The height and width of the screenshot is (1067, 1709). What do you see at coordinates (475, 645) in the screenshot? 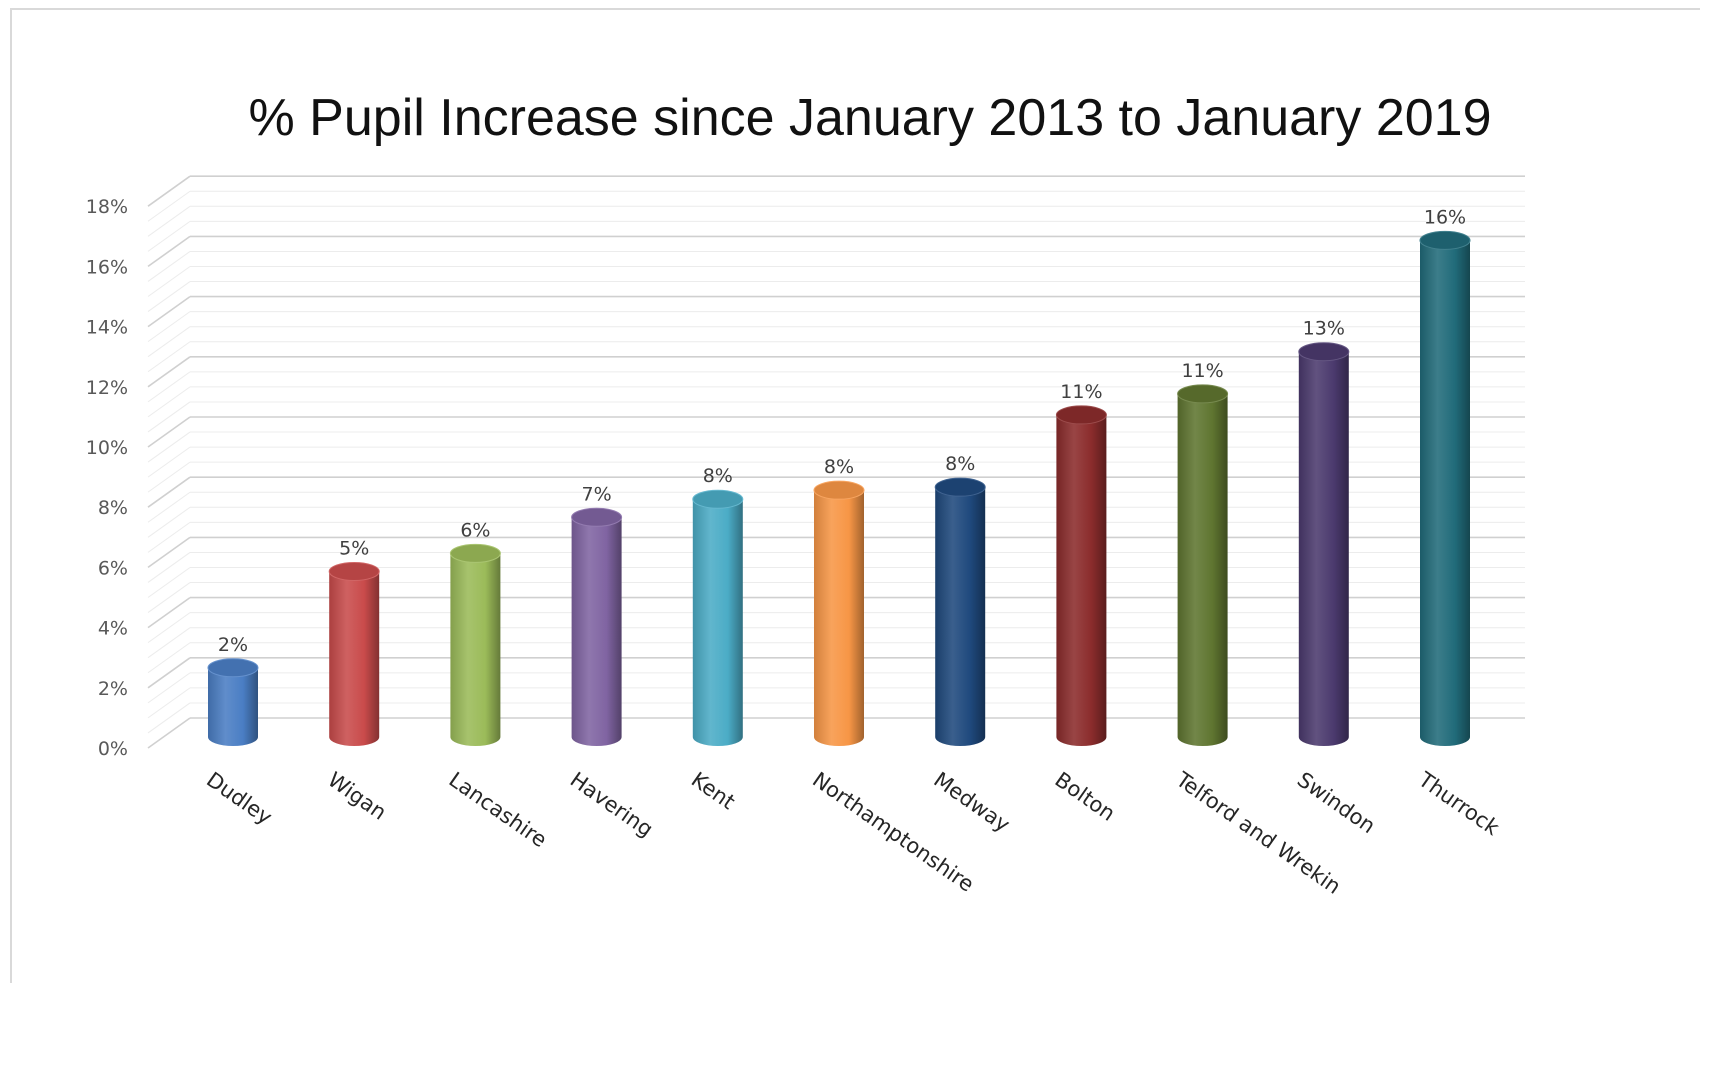
I see `bar-lancashire` at bounding box center [475, 645].